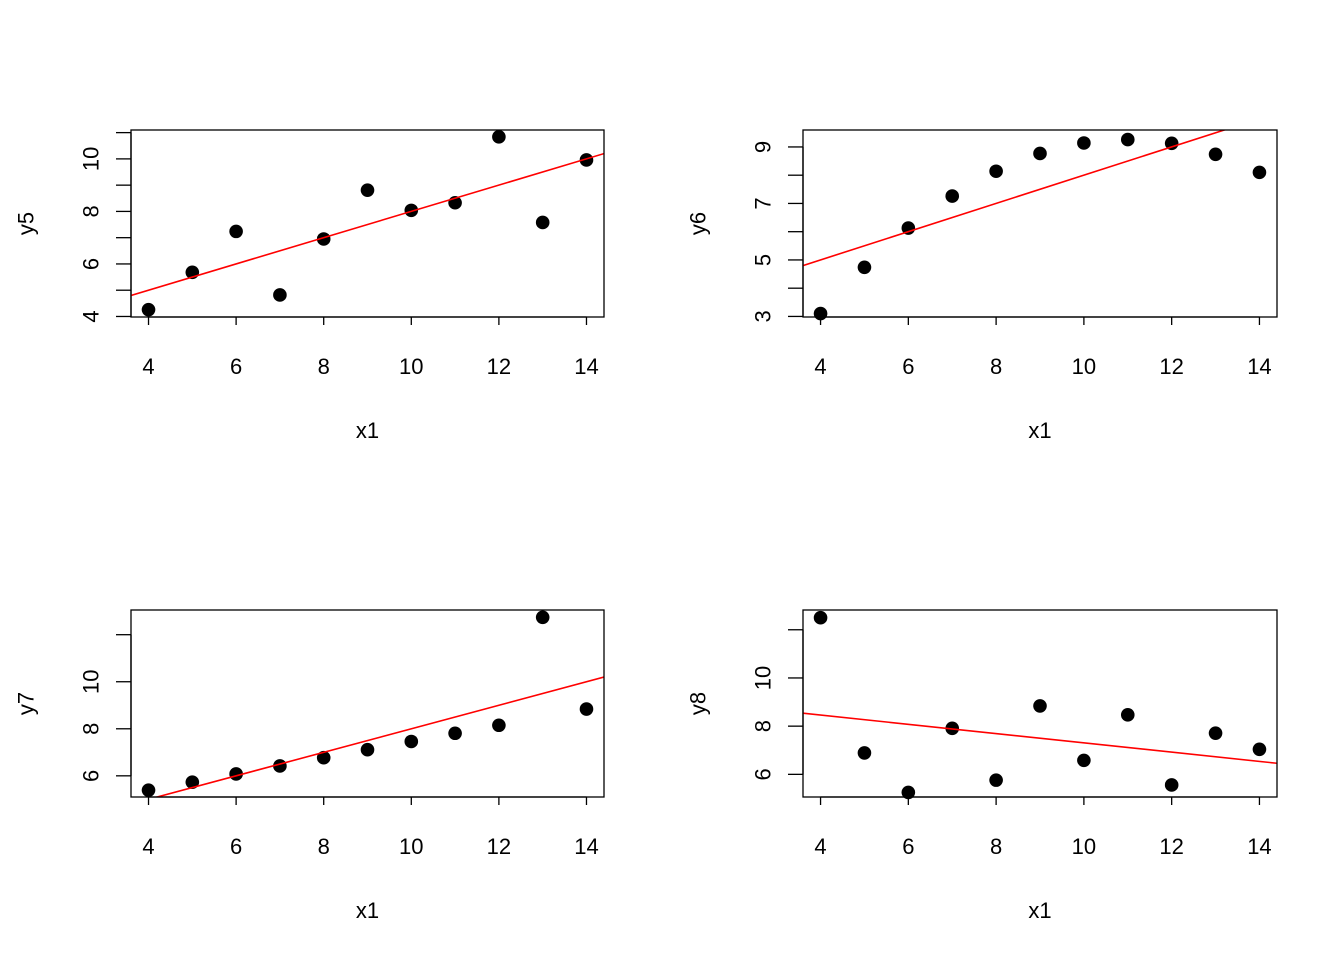 The image size is (1344, 960). What do you see at coordinates (26, 223) in the screenshot?
I see `y-axis-title: y5` at bounding box center [26, 223].